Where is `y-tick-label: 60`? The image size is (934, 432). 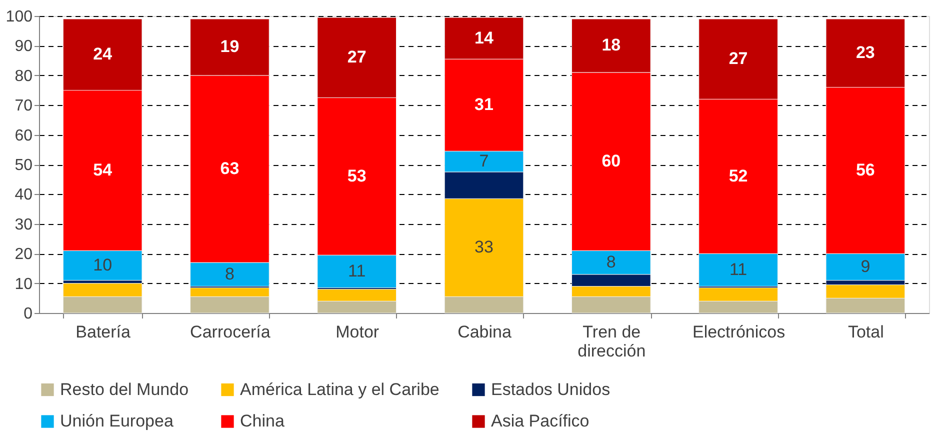 y-tick-label: 60 is located at coordinates (23, 135).